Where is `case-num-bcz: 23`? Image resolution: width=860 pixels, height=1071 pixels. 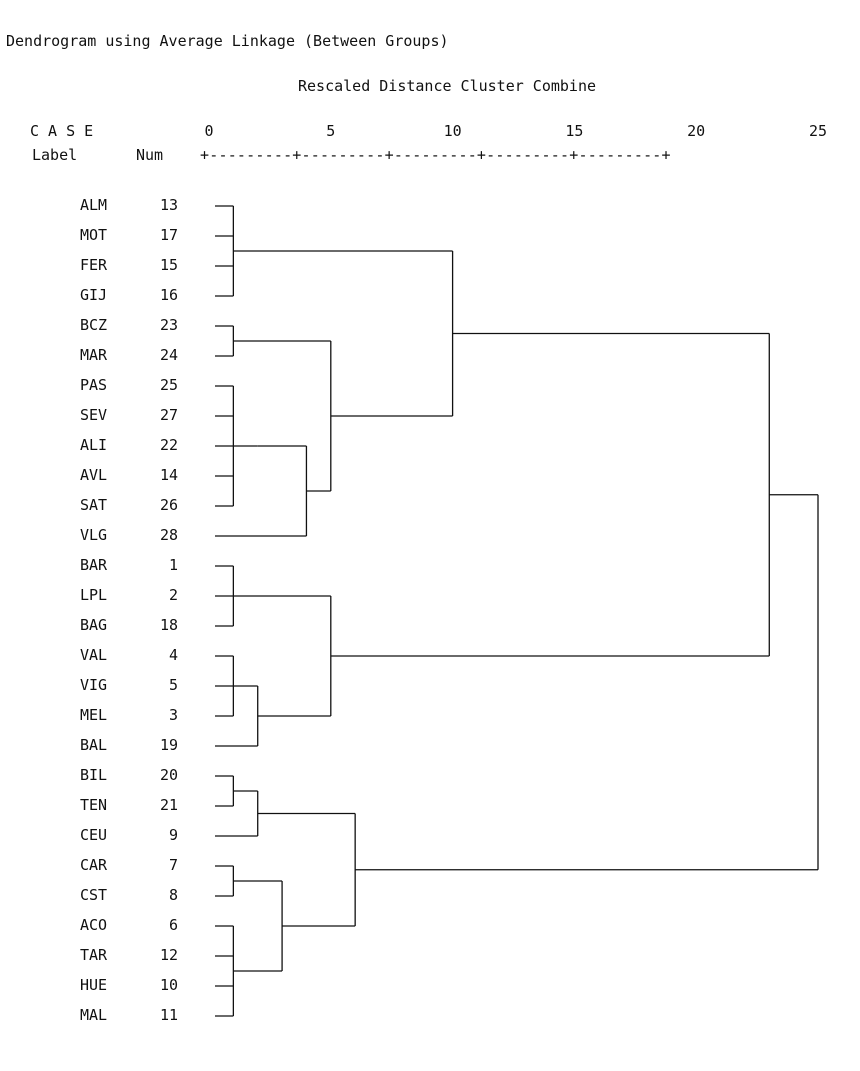 case-num-bcz: 23 is located at coordinates (168, 325).